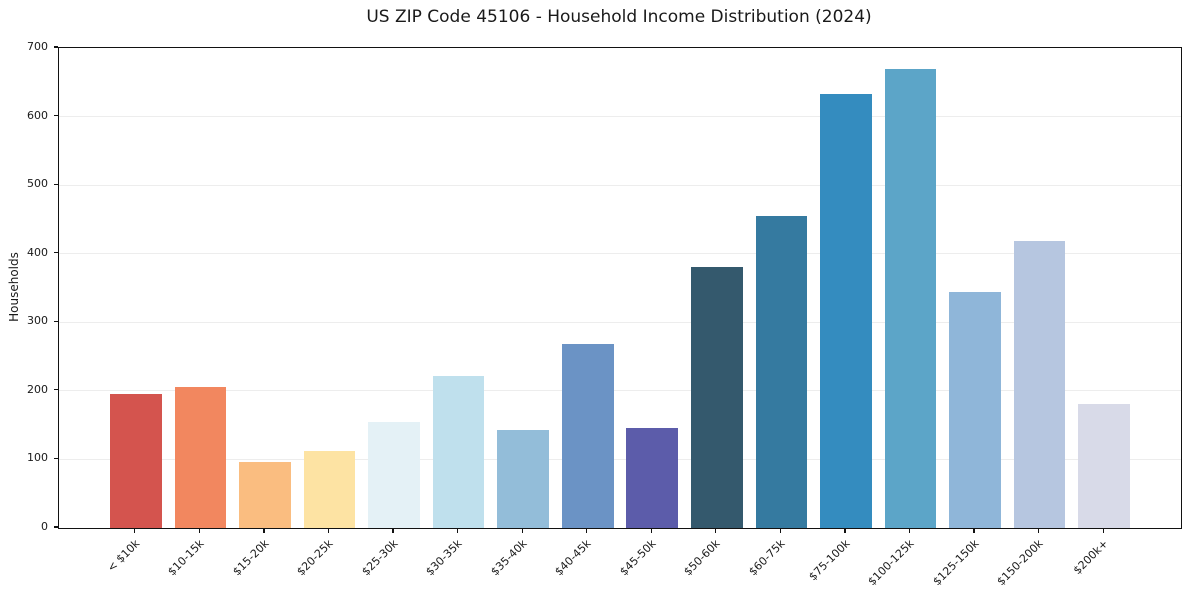 This screenshot has width=1189, height=590. Describe the element at coordinates (702, 558) in the screenshot. I see `x-tick-label: $50-60k` at that location.